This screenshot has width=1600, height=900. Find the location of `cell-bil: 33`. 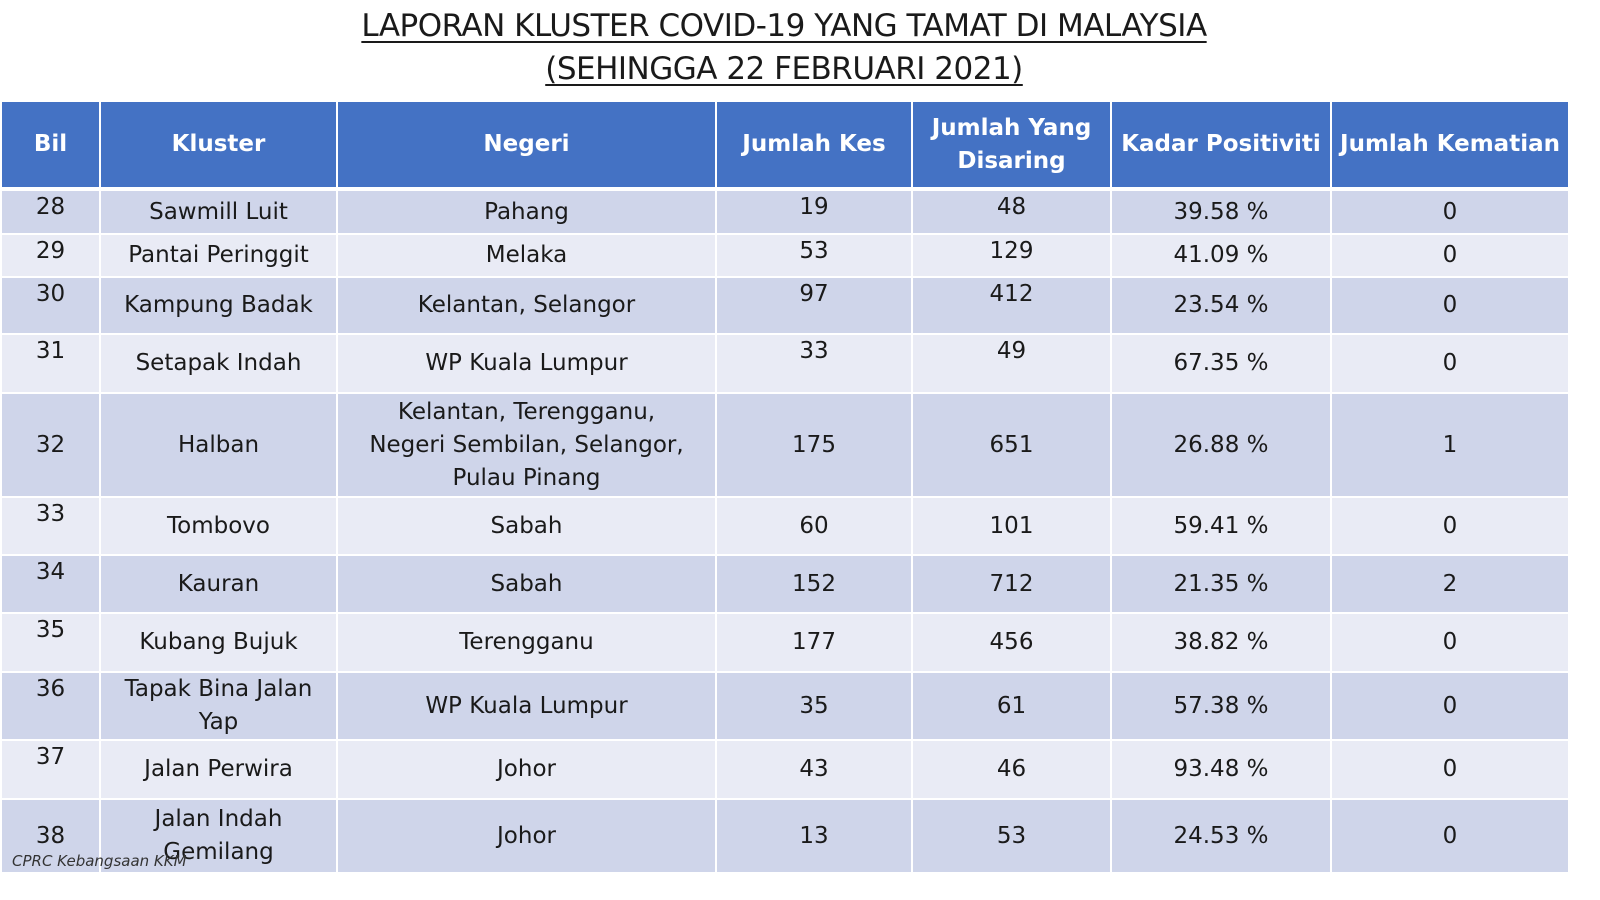

cell-bil: 33 is located at coordinates (50, 526).